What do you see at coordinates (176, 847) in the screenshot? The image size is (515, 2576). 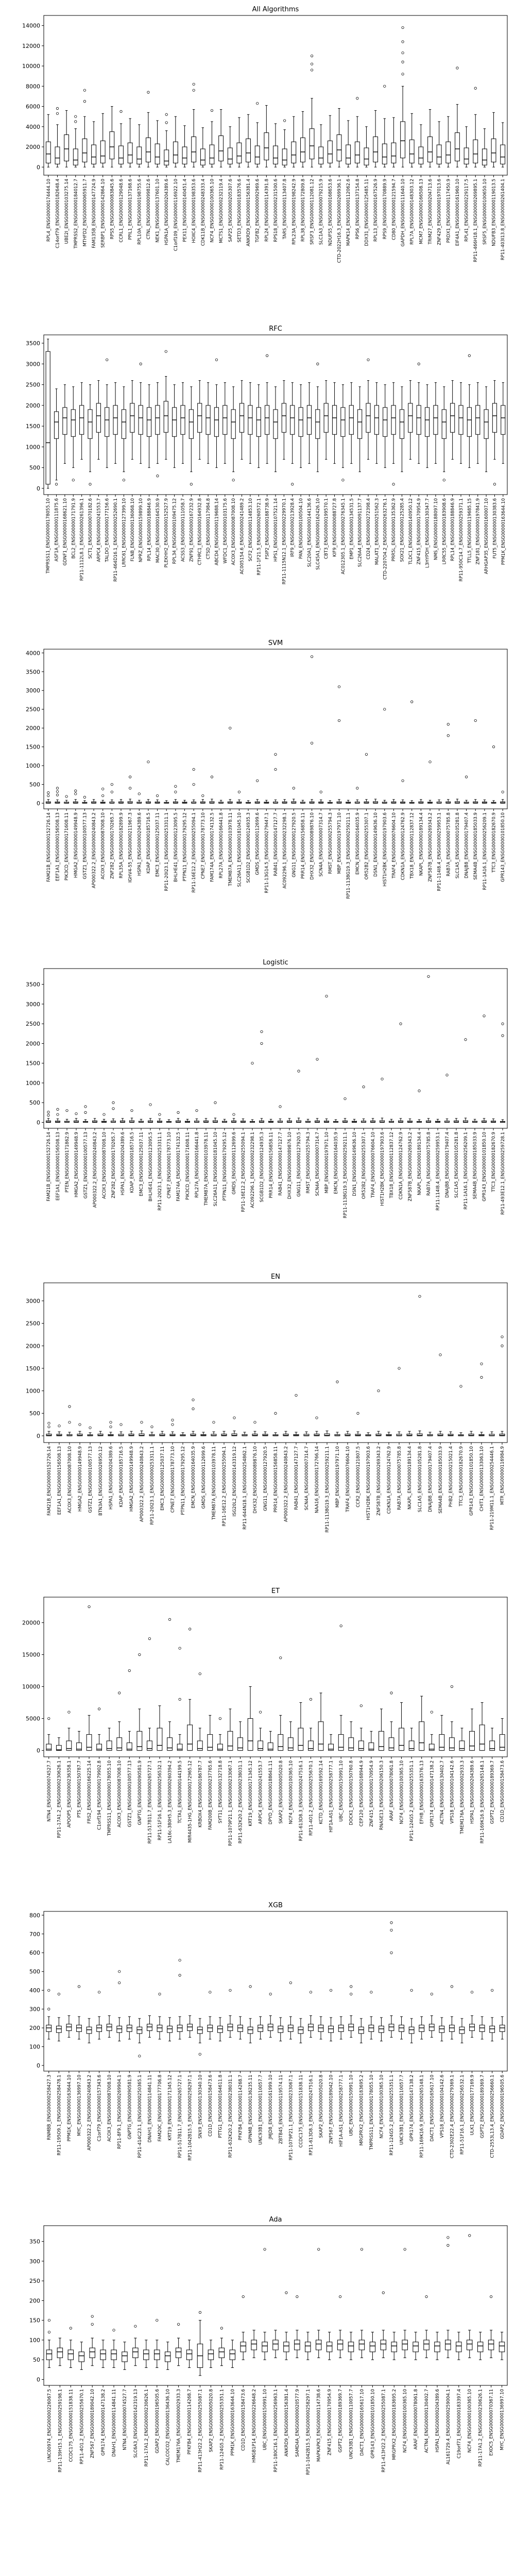 I see `x-tick-label: BHLHE41_ENSG00000123095.5` at bounding box center [176, 847].